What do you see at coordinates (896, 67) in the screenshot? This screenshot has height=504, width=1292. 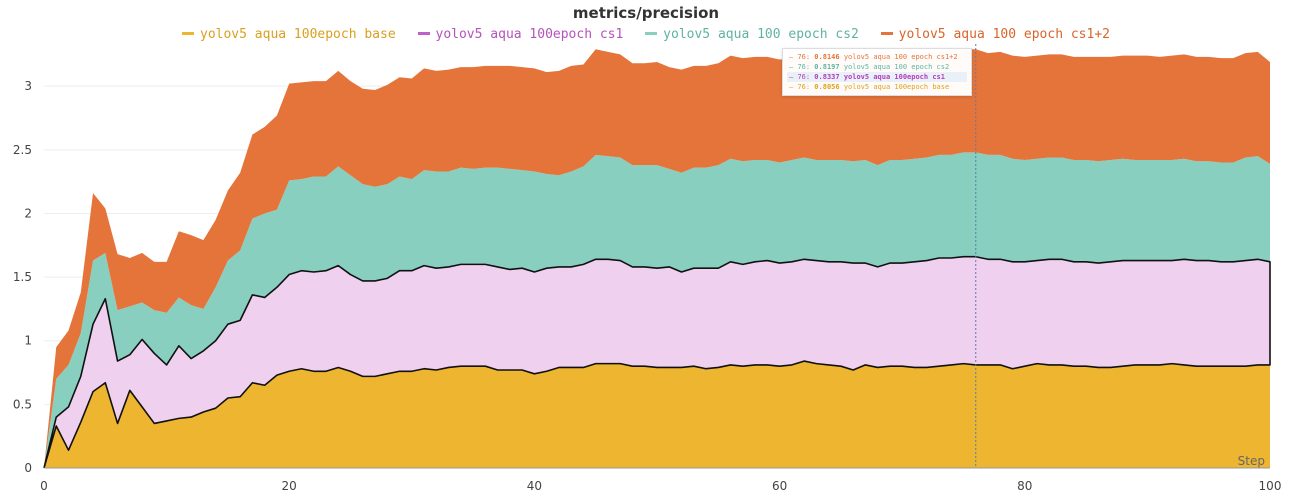 I see `tooltip-series-name: yolov5 aqua 100 epoch cs2` at bounding box center [896, 67].